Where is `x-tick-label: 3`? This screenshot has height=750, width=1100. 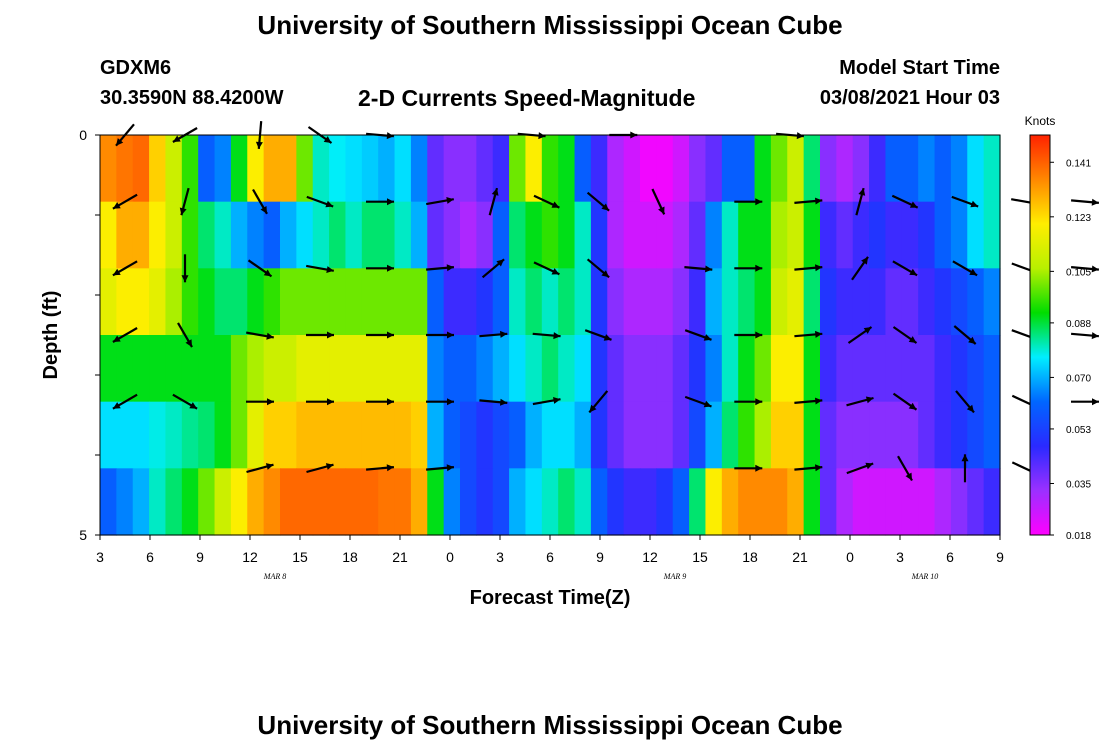
x-tick-label: 3 is located at coordinates (500, 557).